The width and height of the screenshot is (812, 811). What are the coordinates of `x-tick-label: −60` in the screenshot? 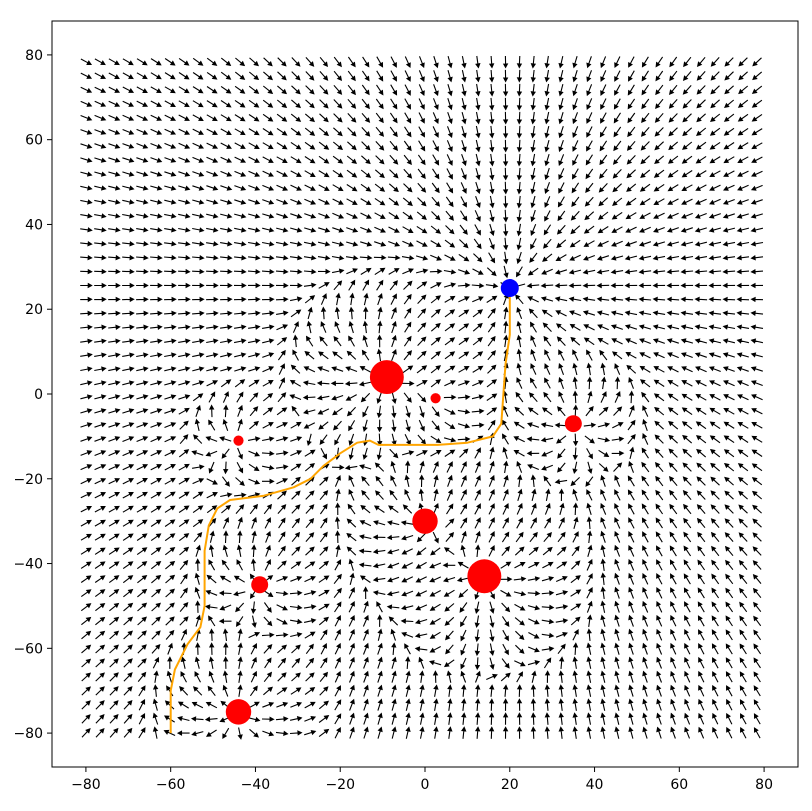 It's located at (171, 785).